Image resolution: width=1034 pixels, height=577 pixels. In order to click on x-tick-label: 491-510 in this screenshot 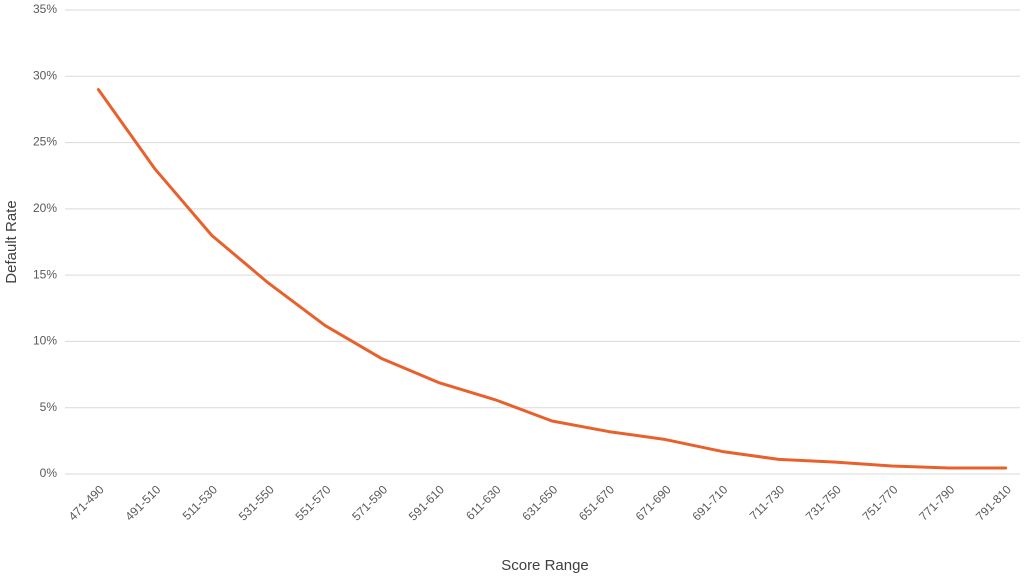, I will do `click(142, 502)`.